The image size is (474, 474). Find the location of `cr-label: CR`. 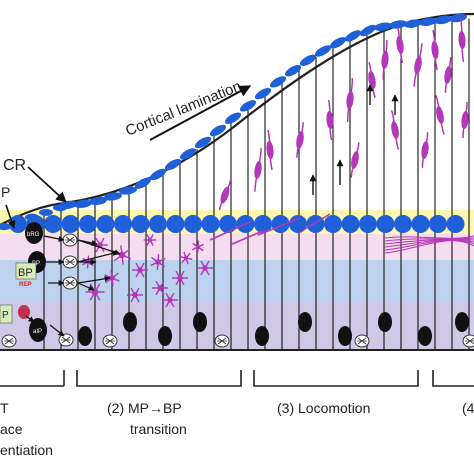

cr-label: CR is located at coordinates (14, 165).